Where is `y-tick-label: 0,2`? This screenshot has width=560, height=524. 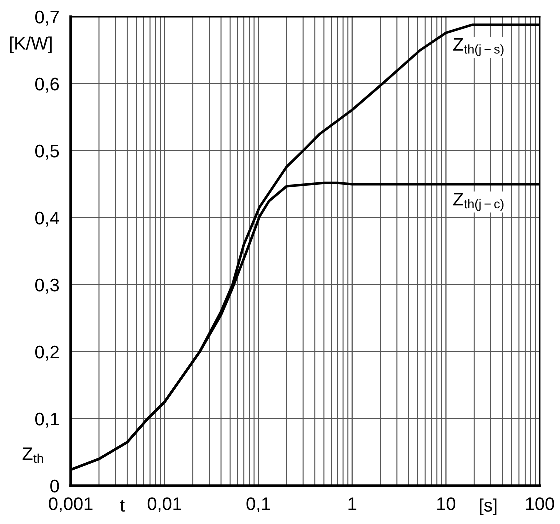
y-tick-label: 0,2 is located at coordinates (47, 353).